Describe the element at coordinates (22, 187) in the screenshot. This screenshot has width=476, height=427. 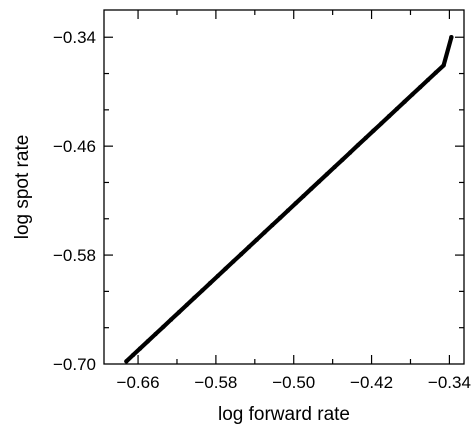
I see `y-axis-label: log spot rate` at that location.